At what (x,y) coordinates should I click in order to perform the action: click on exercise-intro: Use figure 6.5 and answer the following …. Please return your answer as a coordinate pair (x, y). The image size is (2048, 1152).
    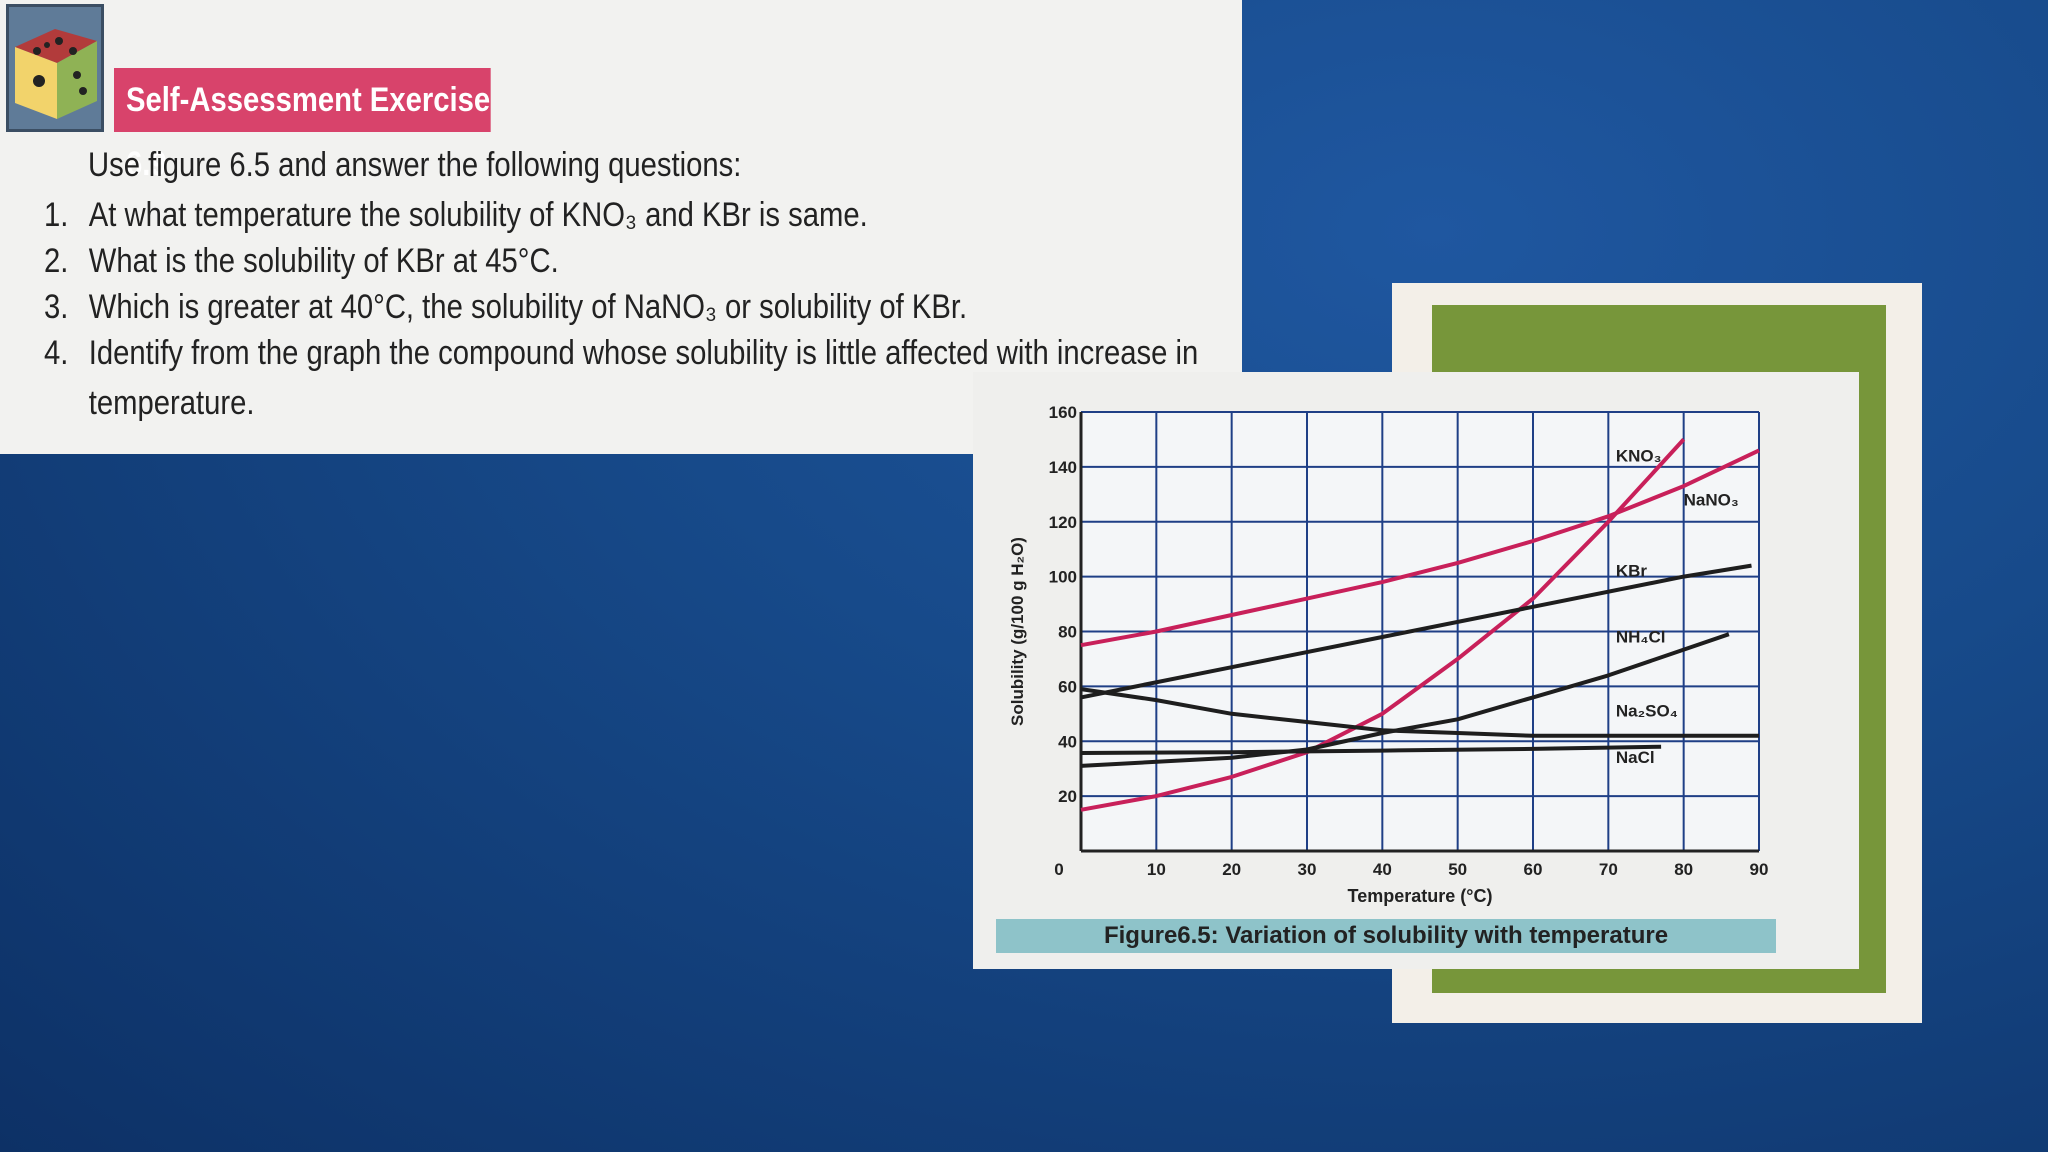
    Looking at the image, I should click on (415, 165).